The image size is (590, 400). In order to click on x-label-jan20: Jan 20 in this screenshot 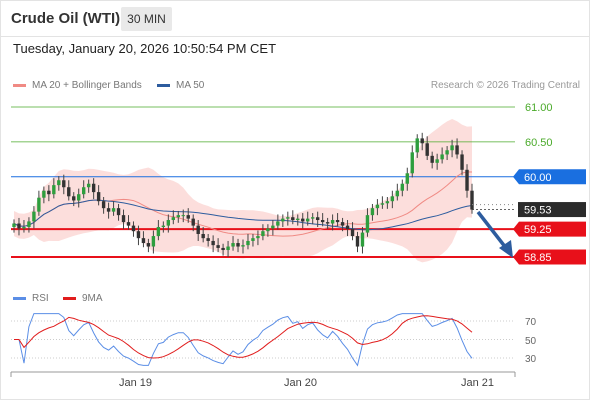, I will do `click(300, 383)`.